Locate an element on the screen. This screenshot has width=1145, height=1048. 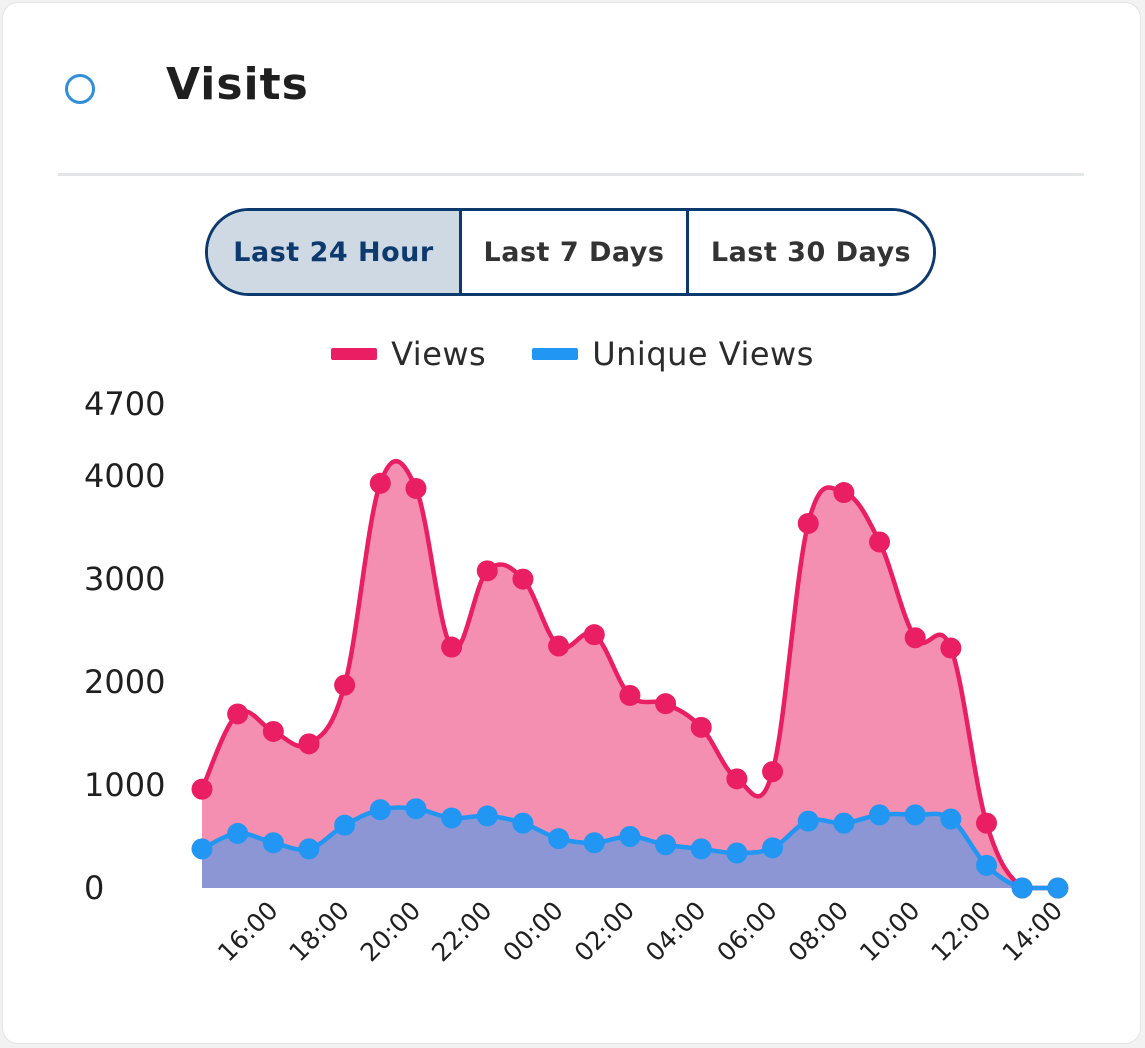
x-tick-label: 14:00 is located at coordinates (1032, 931).